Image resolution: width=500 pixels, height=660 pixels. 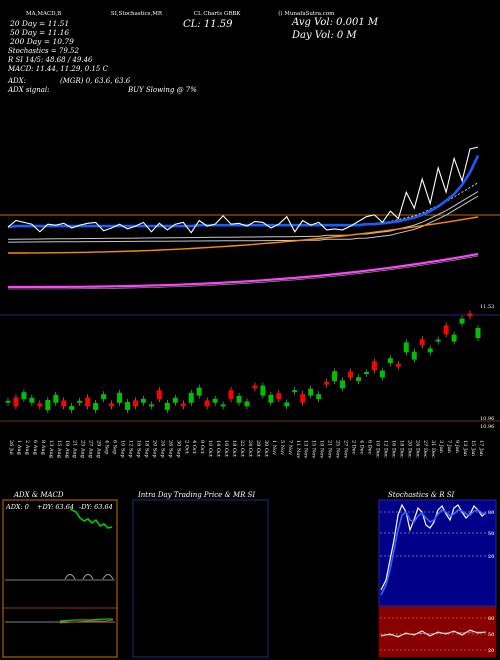 I want to click on date-tick-label: 21 Nov, so click(x=330, y=449).